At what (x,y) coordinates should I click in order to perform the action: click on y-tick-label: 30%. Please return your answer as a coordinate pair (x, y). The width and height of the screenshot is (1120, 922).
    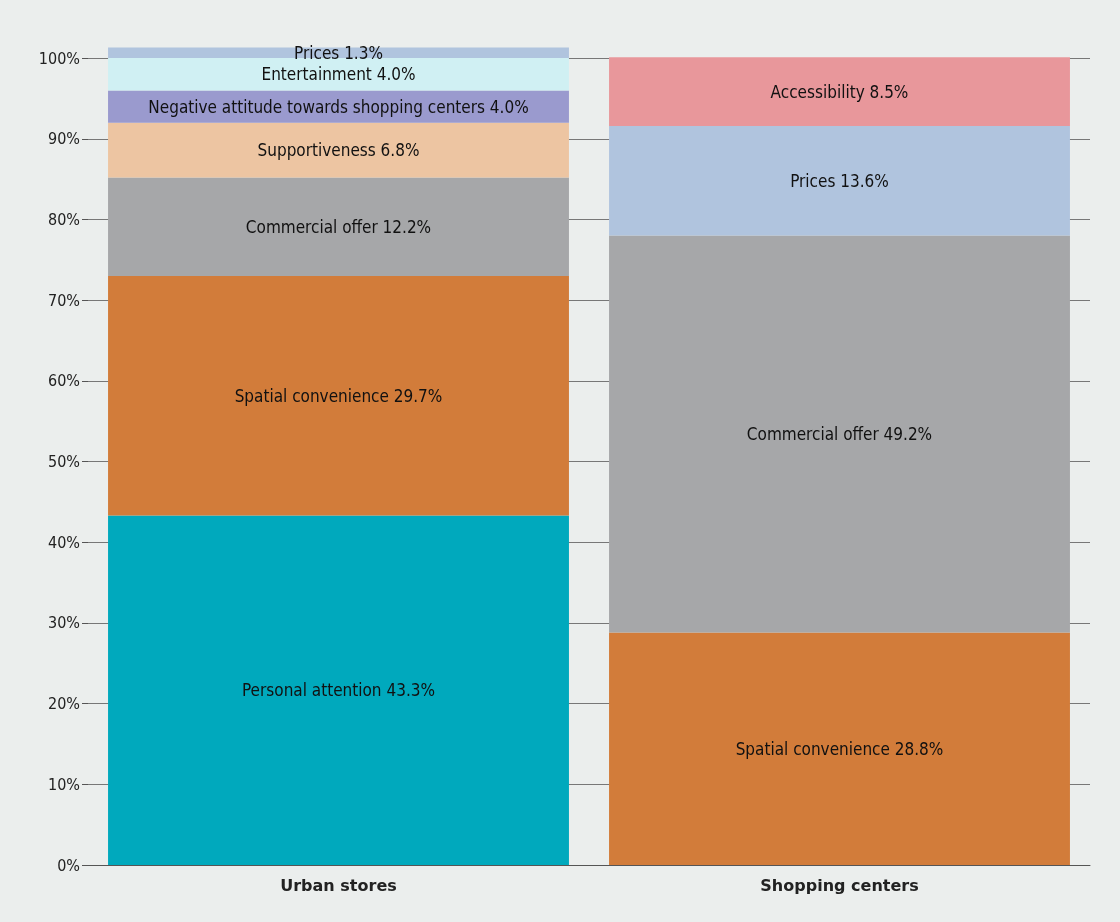
    Looking at the image, I should click on (64, 623).